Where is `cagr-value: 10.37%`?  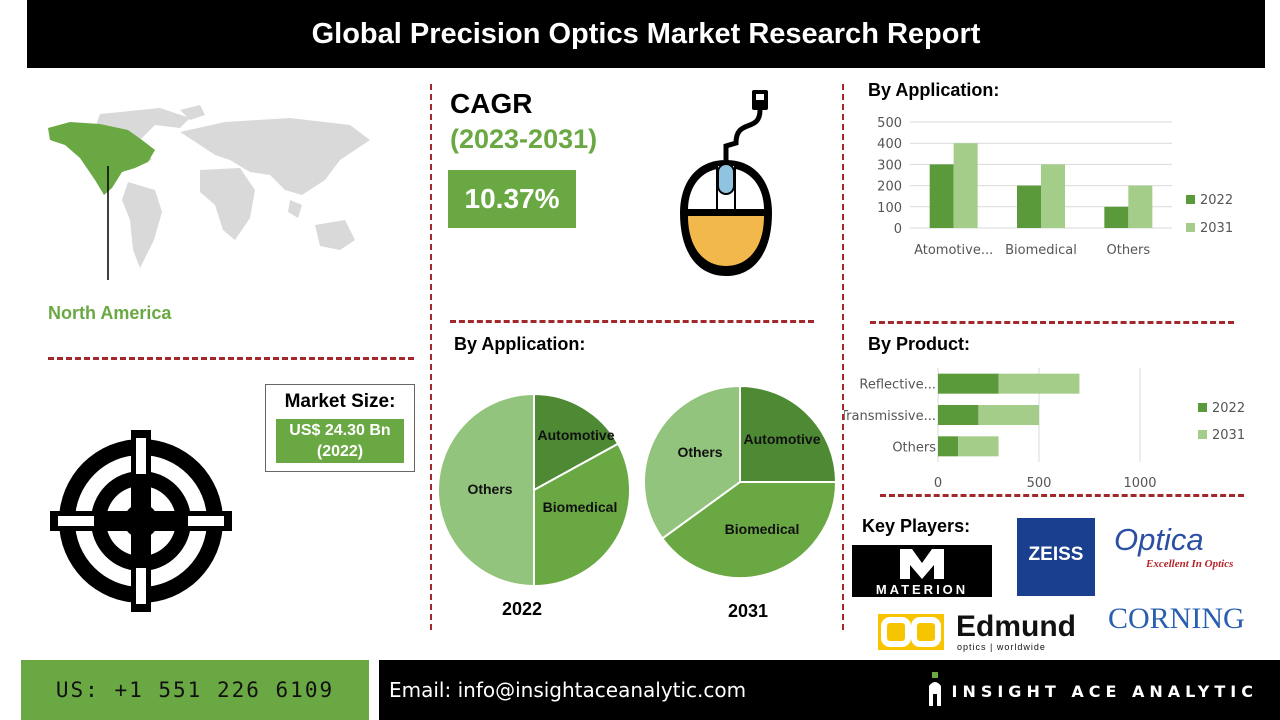
cagr-value: 10.37% is located at coordinates (512, 198).